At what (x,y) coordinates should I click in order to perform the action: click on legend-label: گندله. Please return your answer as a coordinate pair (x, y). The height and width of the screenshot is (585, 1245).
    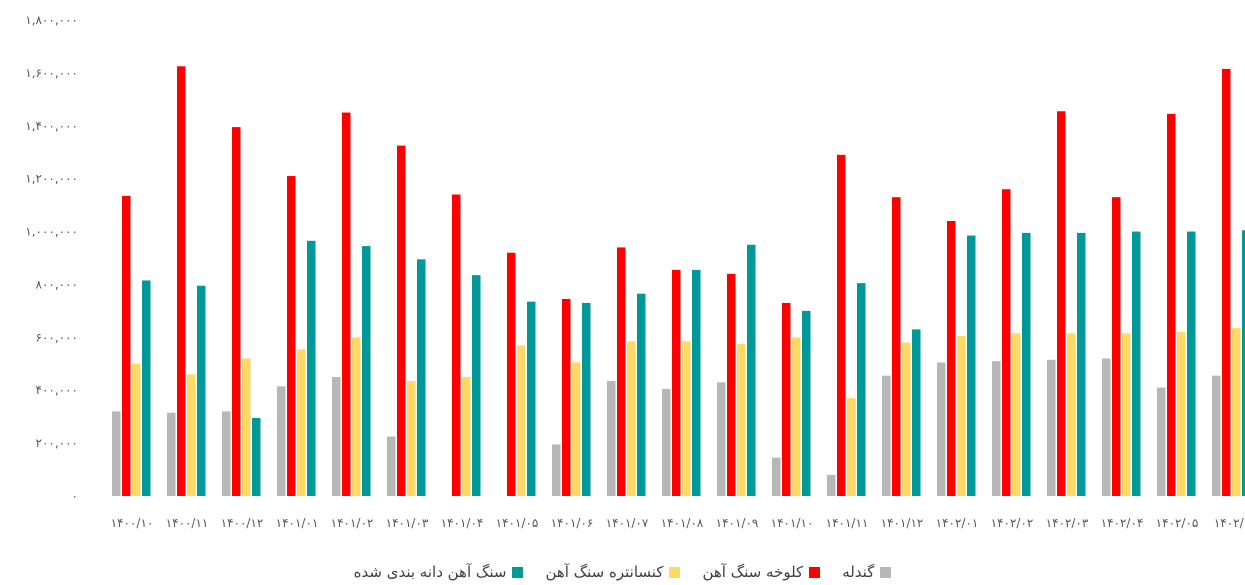
    Looking at the image, I should click on (858, 572).